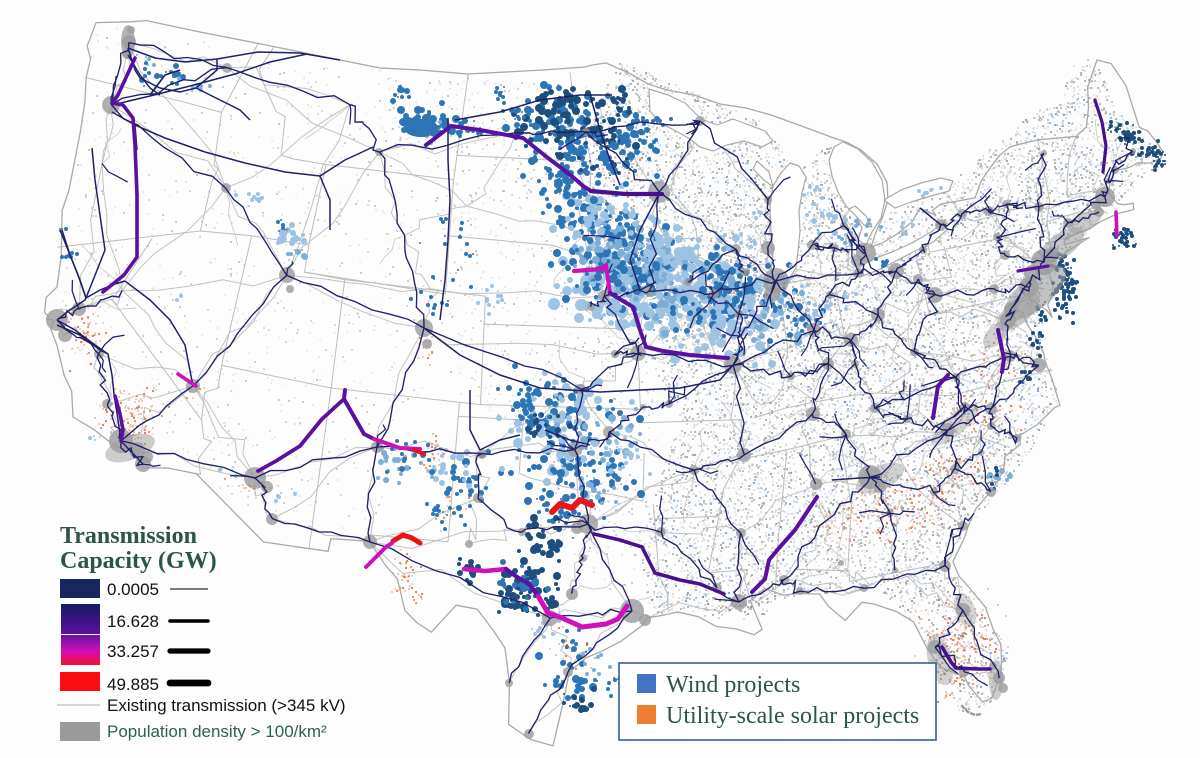  I want to click on svg-text: Capacity (GW), so click(138, 561).